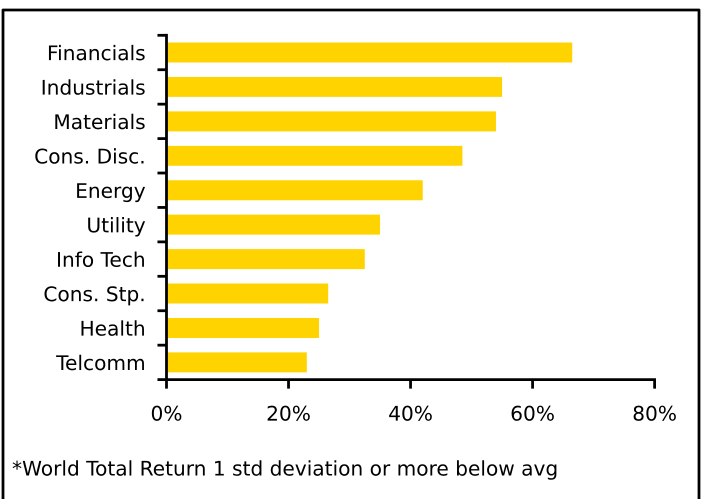  I want to click on x-tick-label: 40%, so click(410, 413).